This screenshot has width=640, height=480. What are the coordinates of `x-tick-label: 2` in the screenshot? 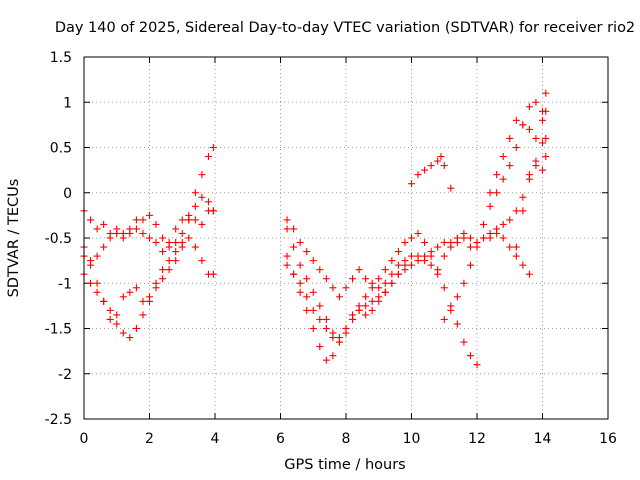 It's located at (149, 439).